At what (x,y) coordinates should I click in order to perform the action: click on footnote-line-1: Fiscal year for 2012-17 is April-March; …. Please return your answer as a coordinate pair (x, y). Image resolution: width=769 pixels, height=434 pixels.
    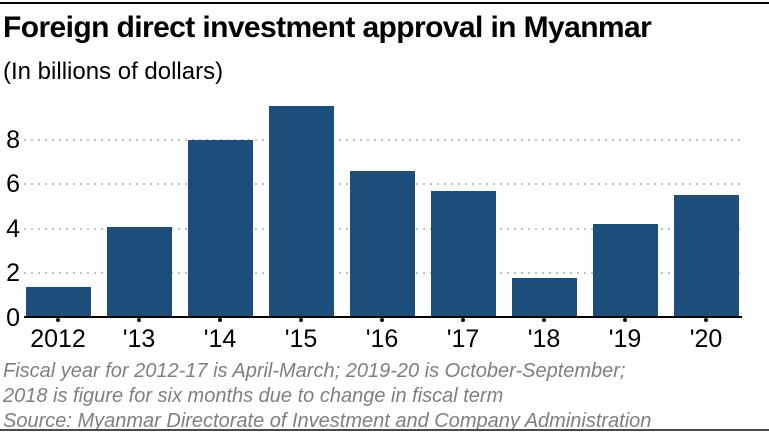
    Looking at the image, I should click on (314, 371).